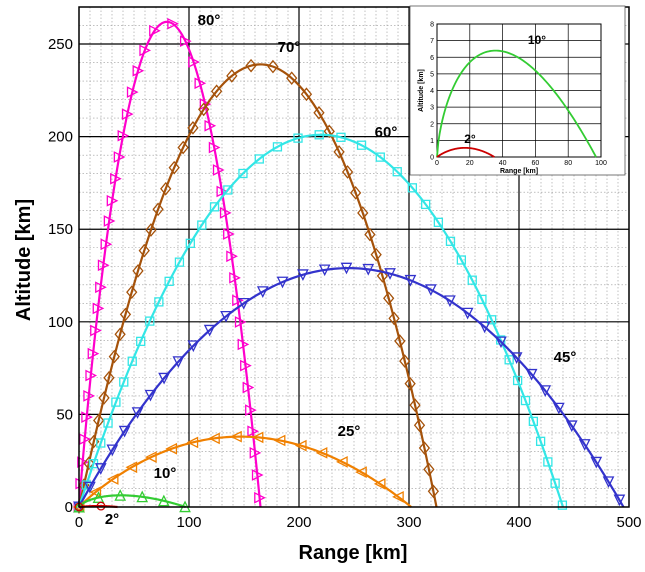  What do you see at coordinates (112, 519) in the screenshot?
I see `series-label: 2°` at bounding box center [112, 519].